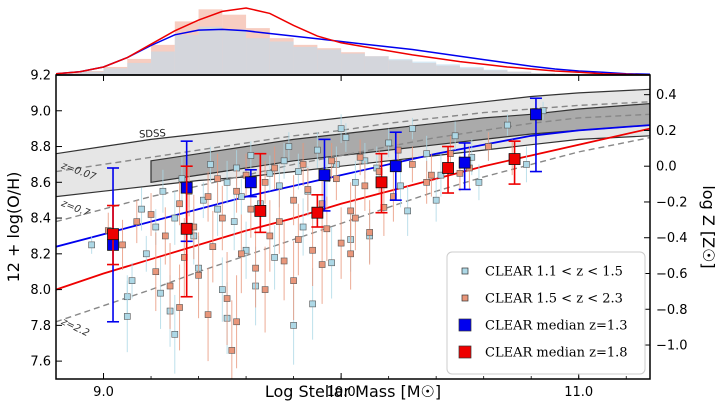 The height and width of the screenshot is (404, 723). I want to click on y-tick-label: 8.4, so click(40, 219).